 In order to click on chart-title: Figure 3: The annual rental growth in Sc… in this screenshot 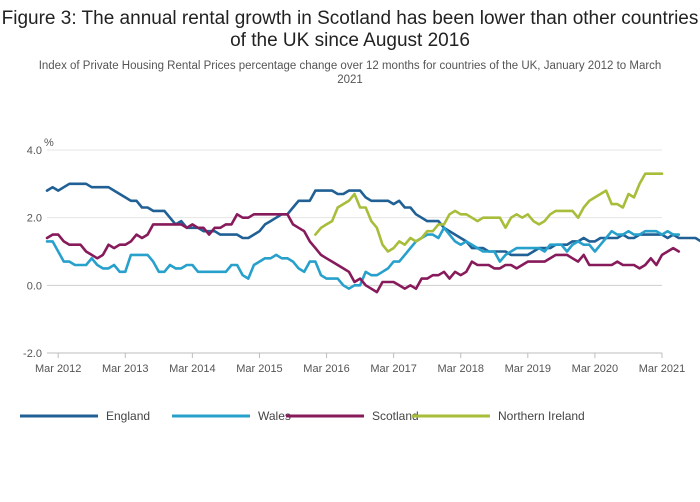, I will do `click(350, 29)`.